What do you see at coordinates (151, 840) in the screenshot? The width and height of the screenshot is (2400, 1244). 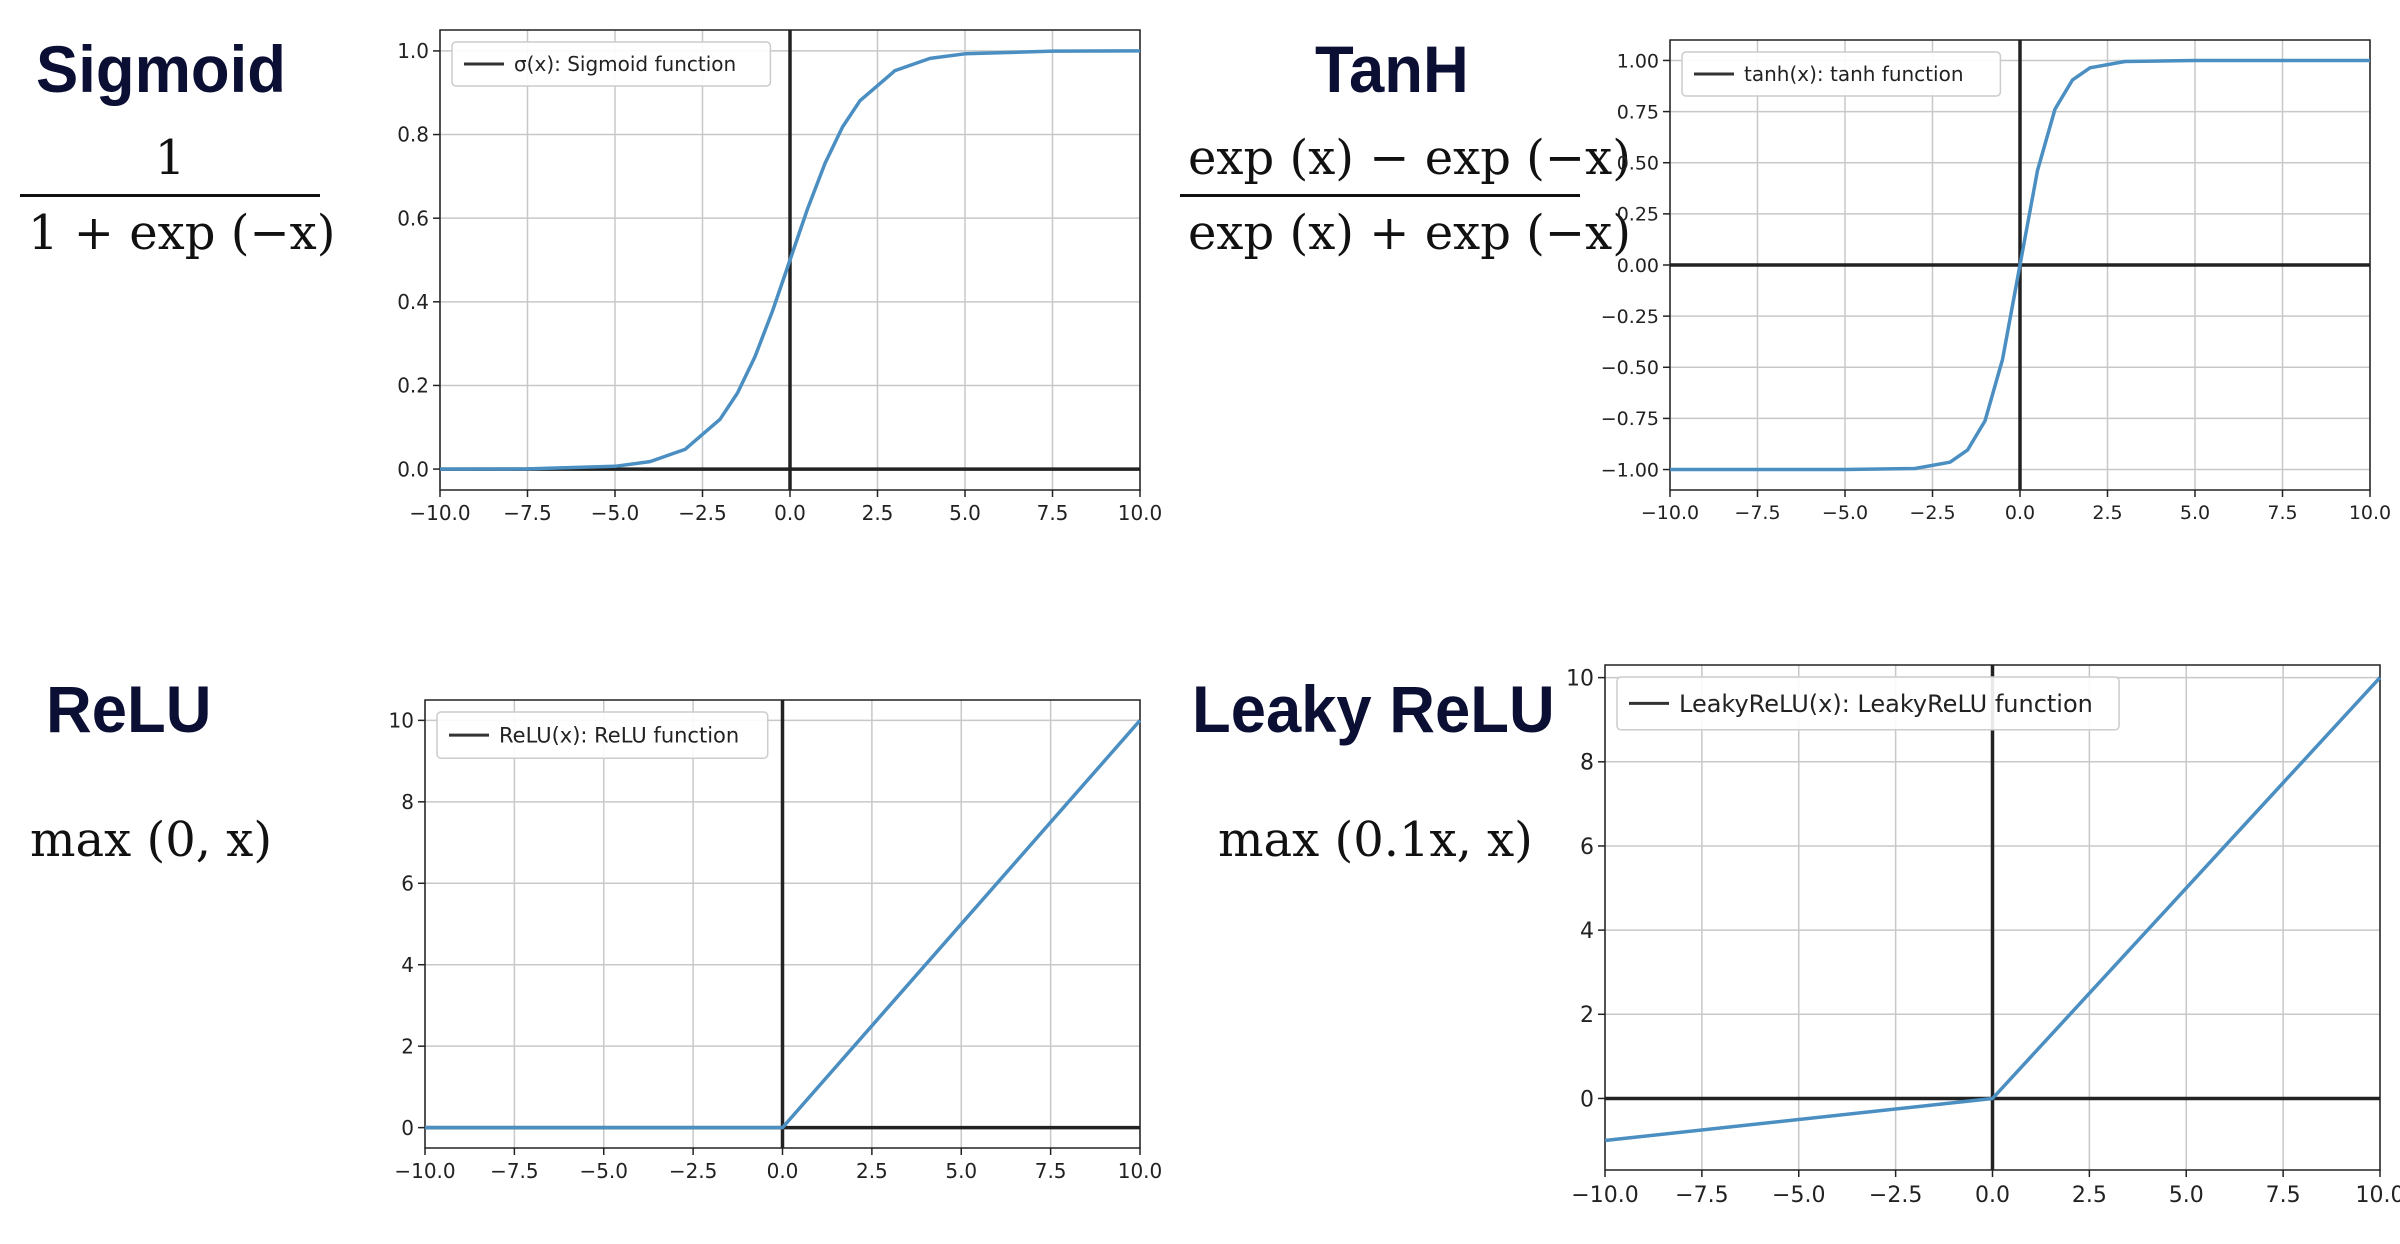 I see `relu-formula: max (0, x)` at bounding box center [151, 840].